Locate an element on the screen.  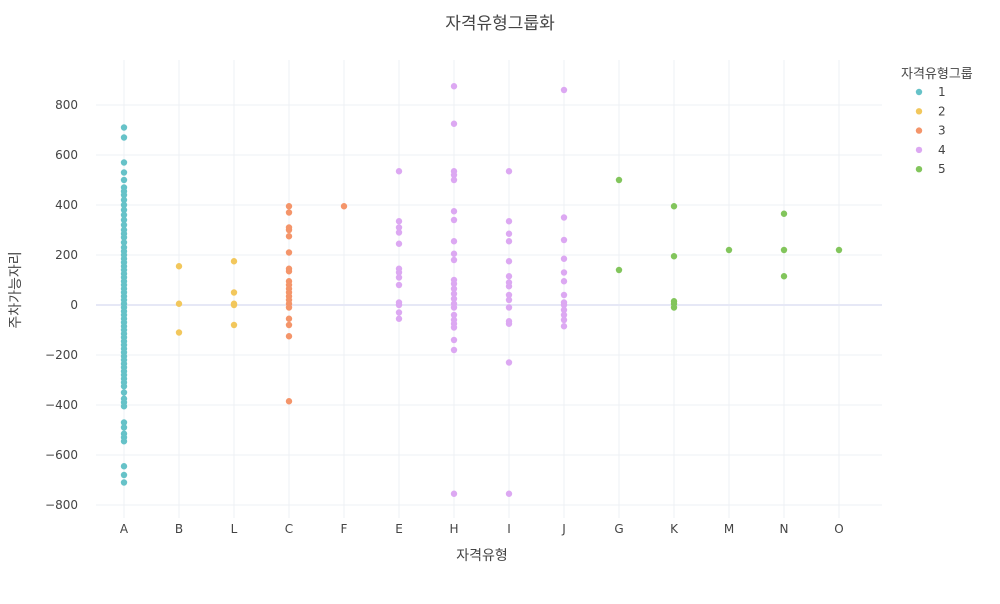
legend-item-4: 4 is located at coordinates (930, 150).